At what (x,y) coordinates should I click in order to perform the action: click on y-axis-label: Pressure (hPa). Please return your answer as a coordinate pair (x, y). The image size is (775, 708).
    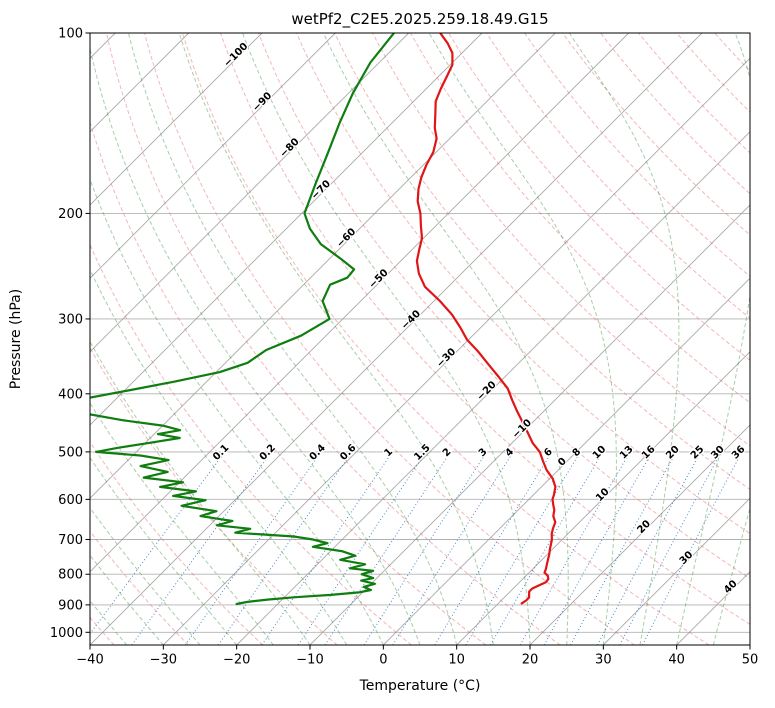
    Looking at the image, I should click on (16, 339).